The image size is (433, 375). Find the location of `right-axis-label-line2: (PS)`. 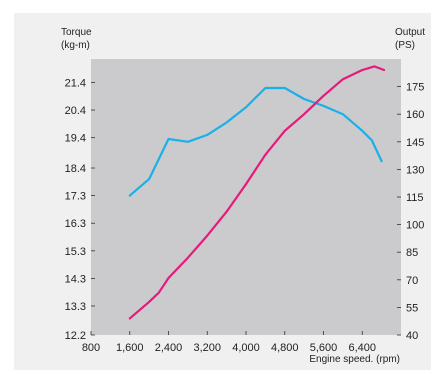

right-axis-label-line2: (PS) is located at coordinates (405, 45).